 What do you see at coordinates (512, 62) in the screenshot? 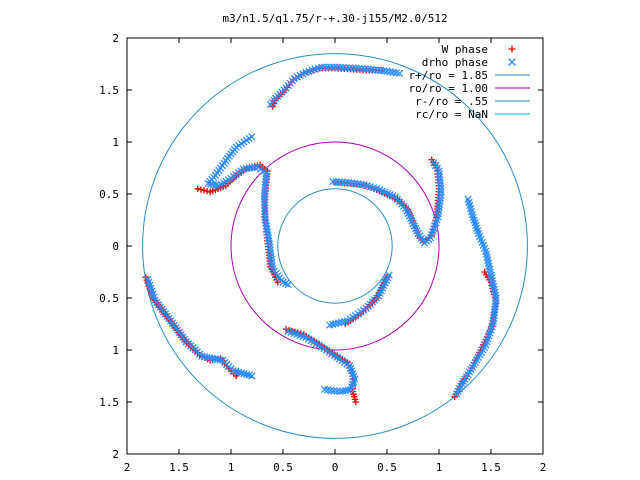
I see `legend-marker-cross` at bounding box center [512, 62].